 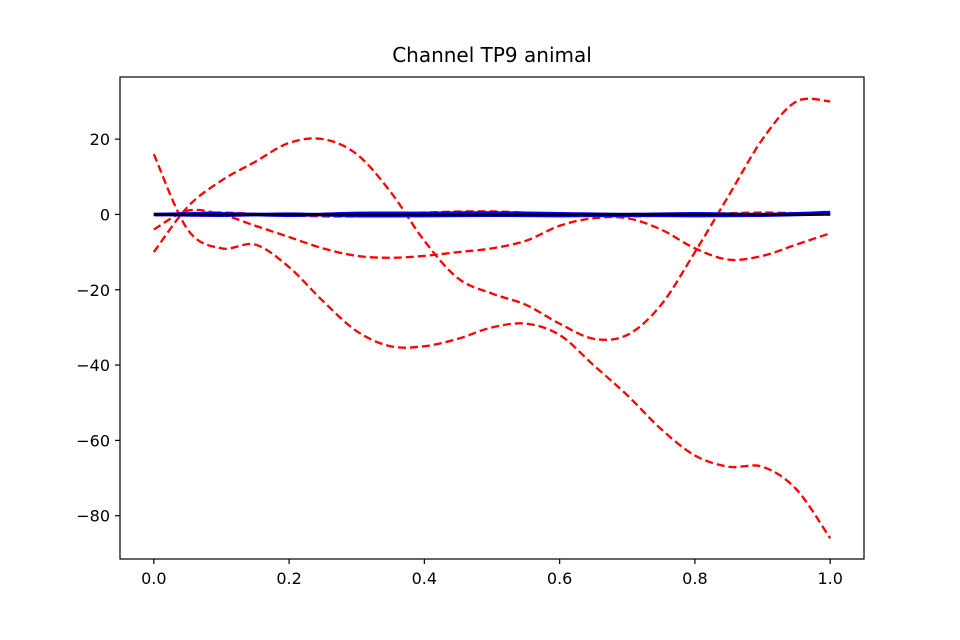 What do you see at coordinates (153, 578) in the screenshot?
I see `x-tick-label: 0.0` at bounding box center [153, 578].